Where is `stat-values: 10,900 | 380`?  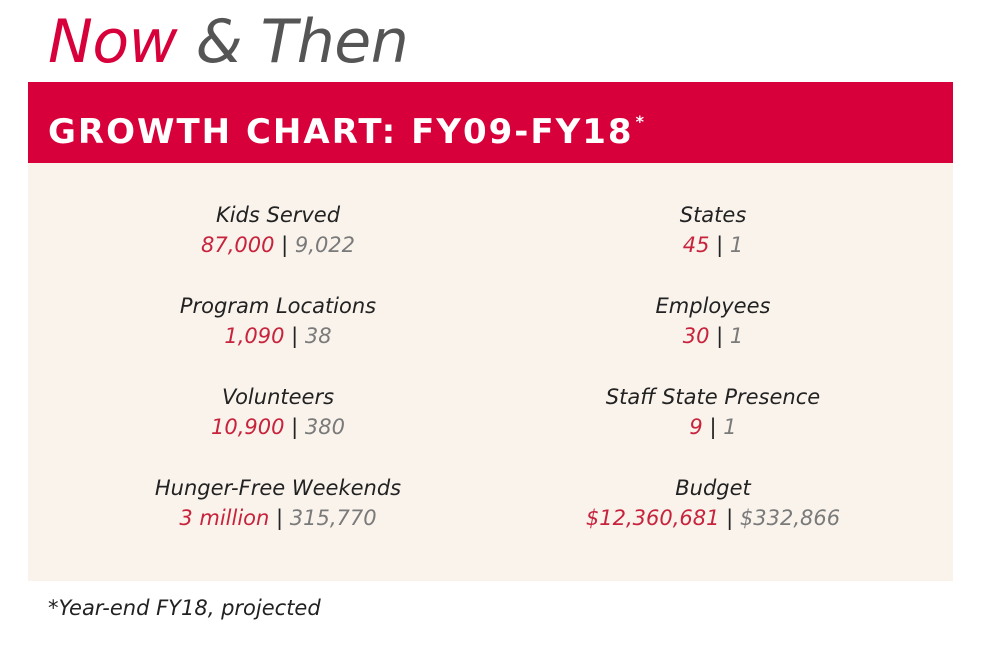 stat-values: 10,900 | 380 is located at coordinates (278, 427).